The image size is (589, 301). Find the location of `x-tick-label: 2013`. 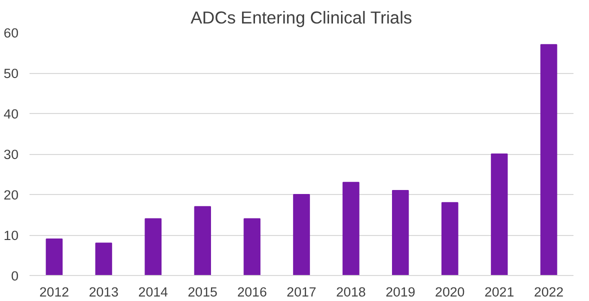

x-tick-label: 2013 is located at coordinates (103, 292).